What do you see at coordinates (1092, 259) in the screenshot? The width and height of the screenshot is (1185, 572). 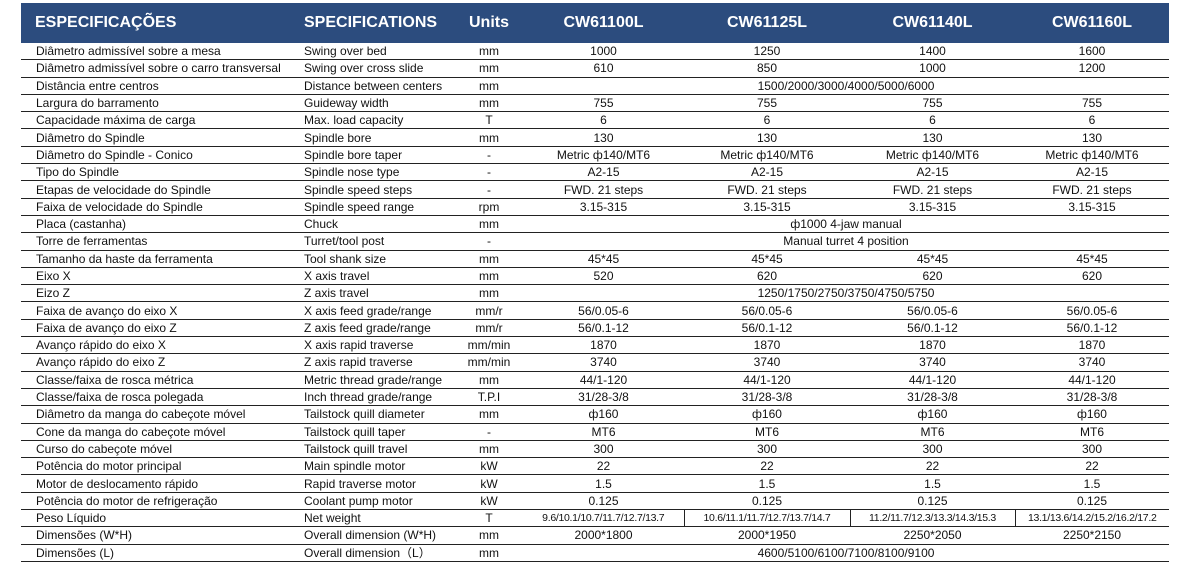 I see `spec-value-model-4: 45*45` at bounding box center [1092, 259].